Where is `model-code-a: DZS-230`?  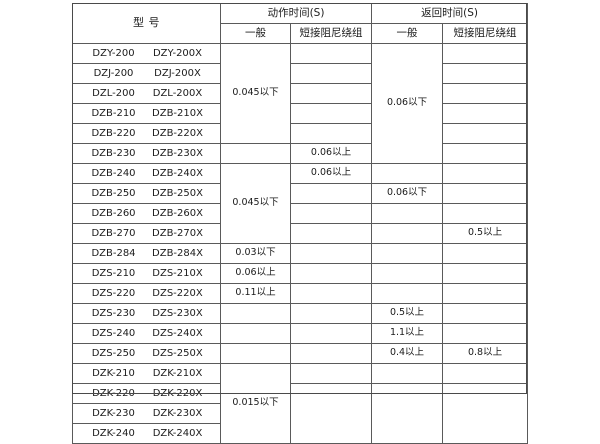
model-code-a: DZS-230 is located at coordinates (113, 313).